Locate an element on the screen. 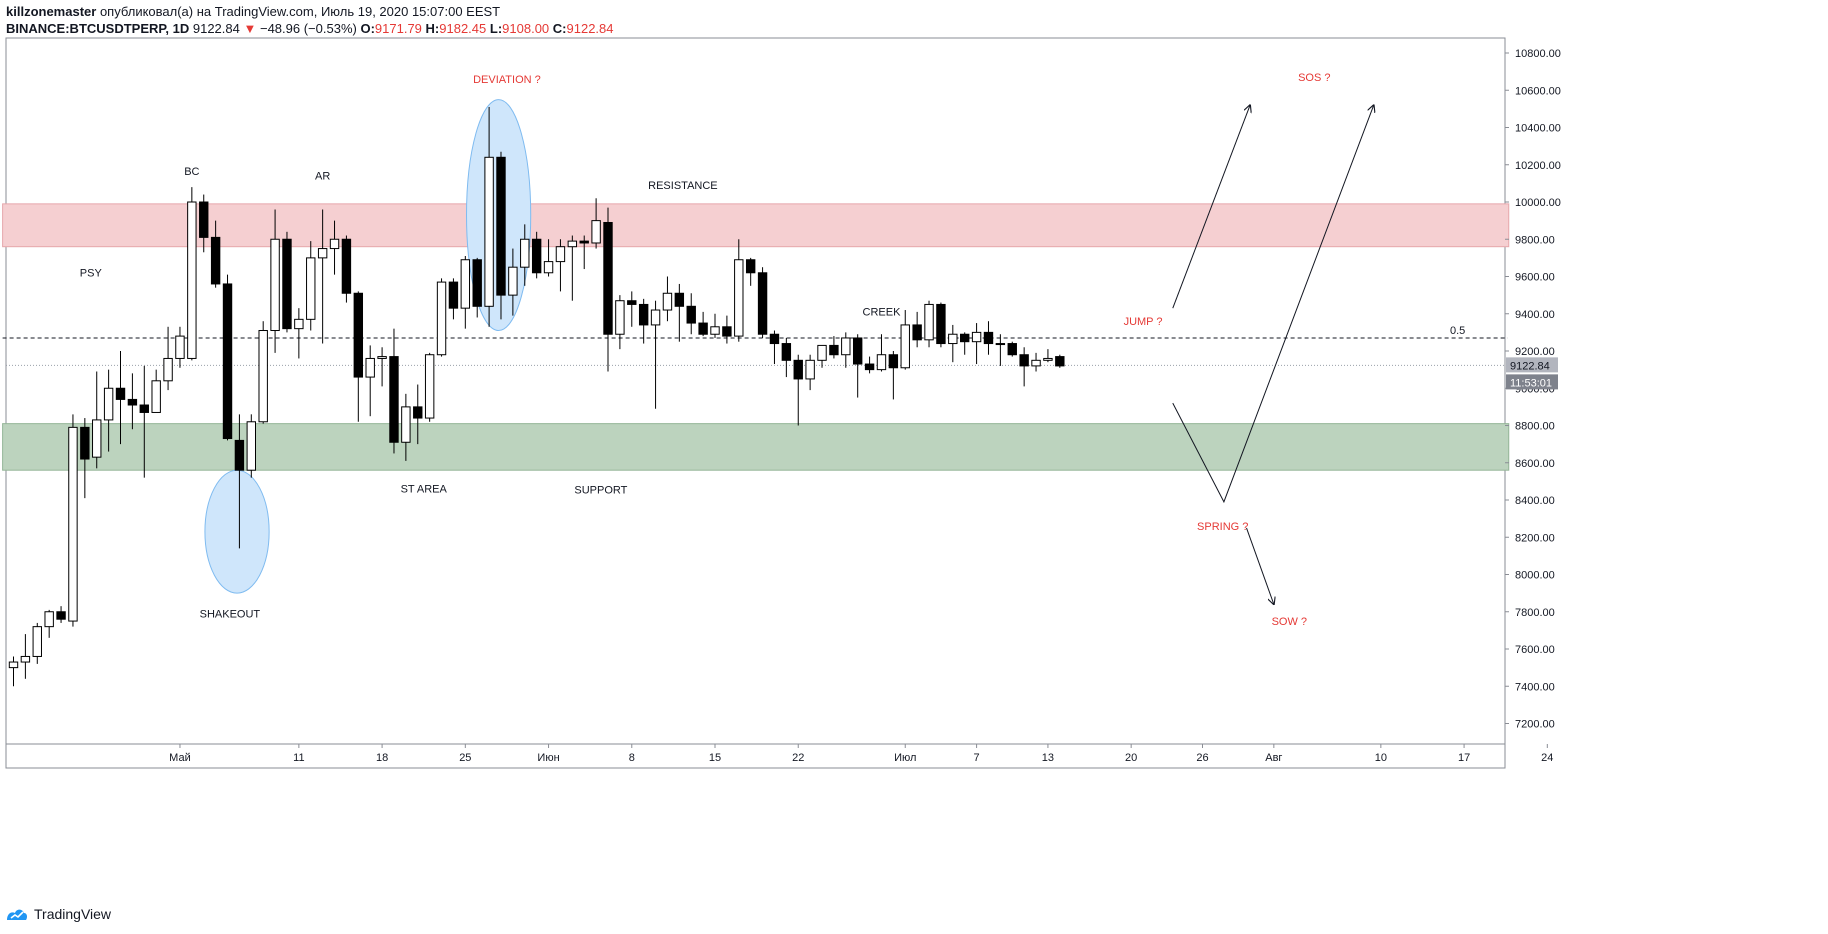  x-tick-label: 10 is located at coordinates (1381, 758).